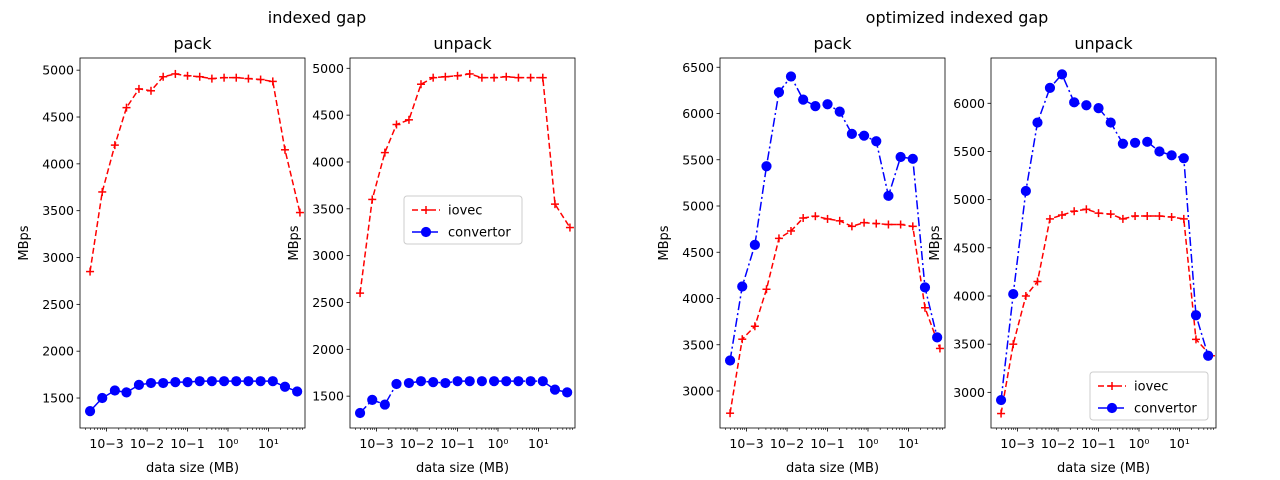  I want to click on y-tick-label: 5000, so click(58, 70).